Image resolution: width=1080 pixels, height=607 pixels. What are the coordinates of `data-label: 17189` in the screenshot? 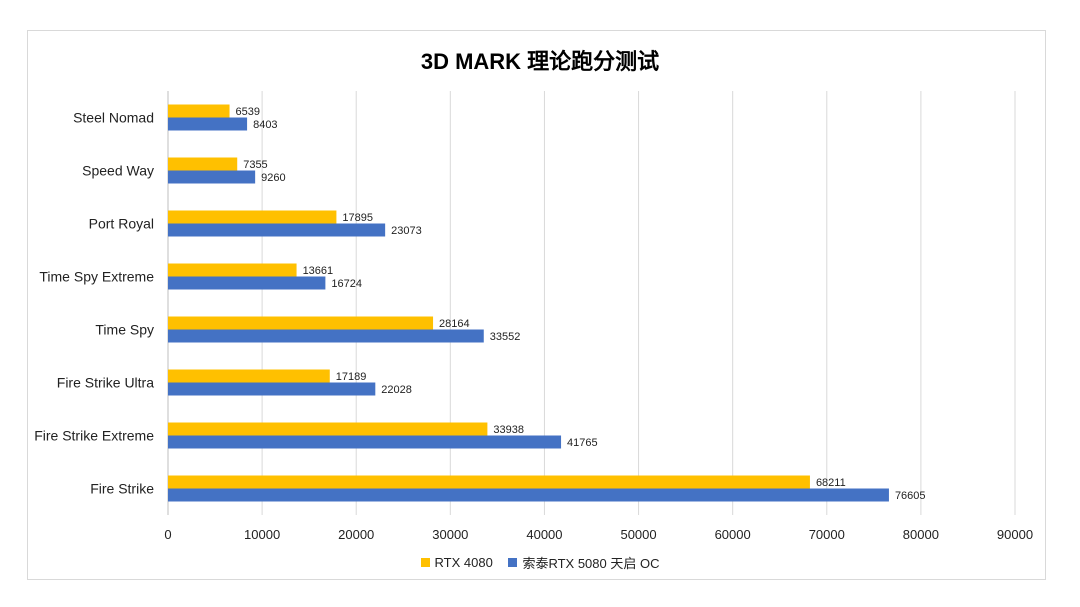 It's located at (351, 377).